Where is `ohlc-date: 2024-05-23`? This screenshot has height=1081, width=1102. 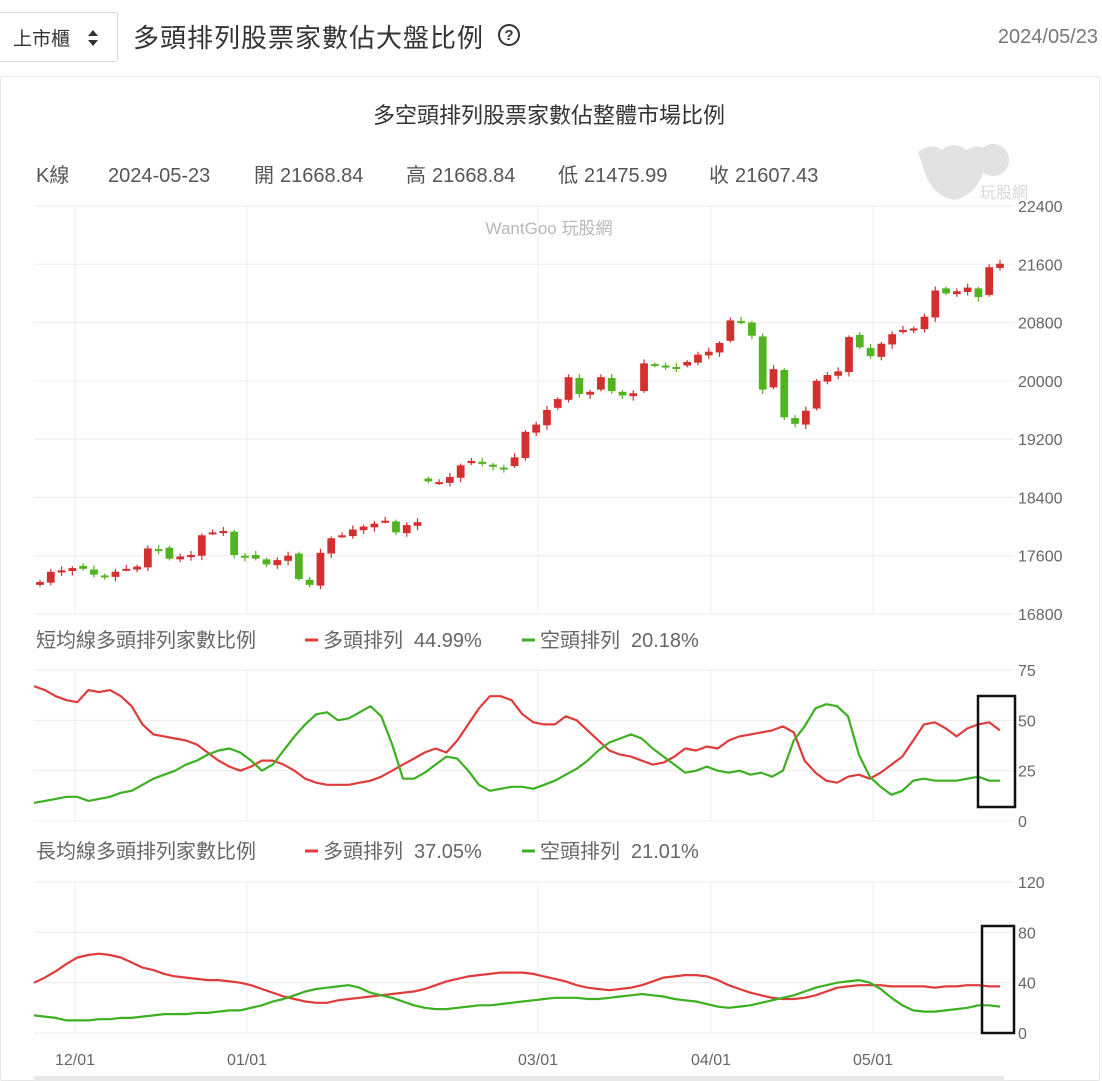
ohlc-date: 2024-05-23 is located at coordinates (159, 176).